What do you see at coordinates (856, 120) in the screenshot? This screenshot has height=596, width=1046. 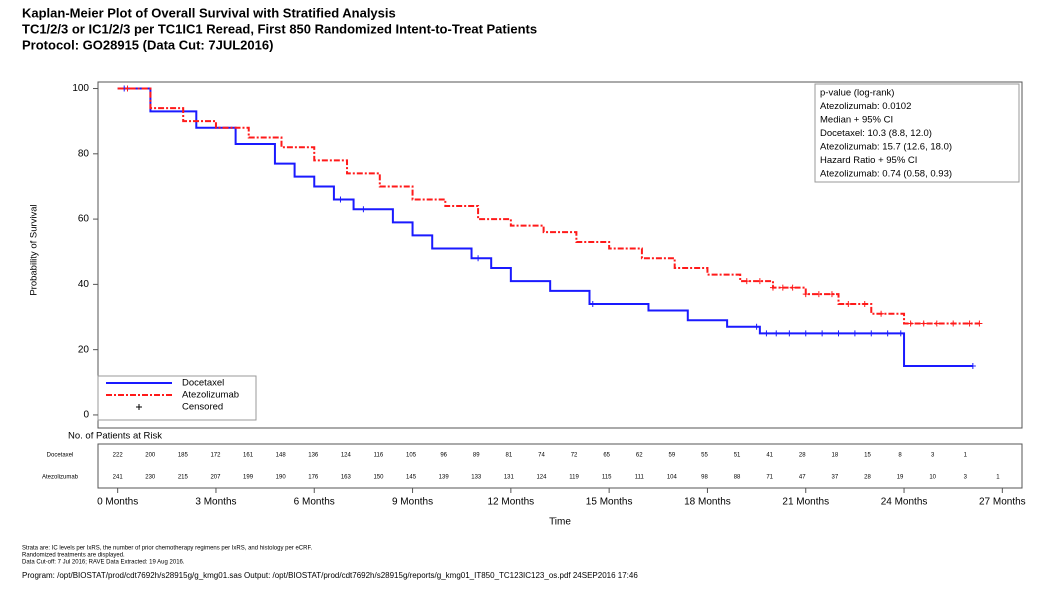 I see `stats-text: Median + 95% CI` at bounding box center [856, 120].